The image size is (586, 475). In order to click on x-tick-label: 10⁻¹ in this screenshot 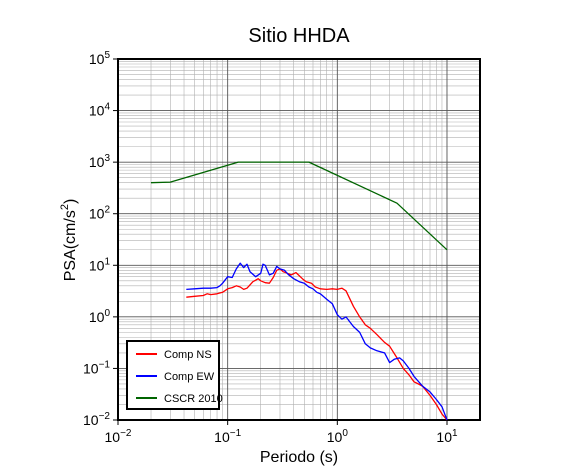, I will do `click(227, 436)`.